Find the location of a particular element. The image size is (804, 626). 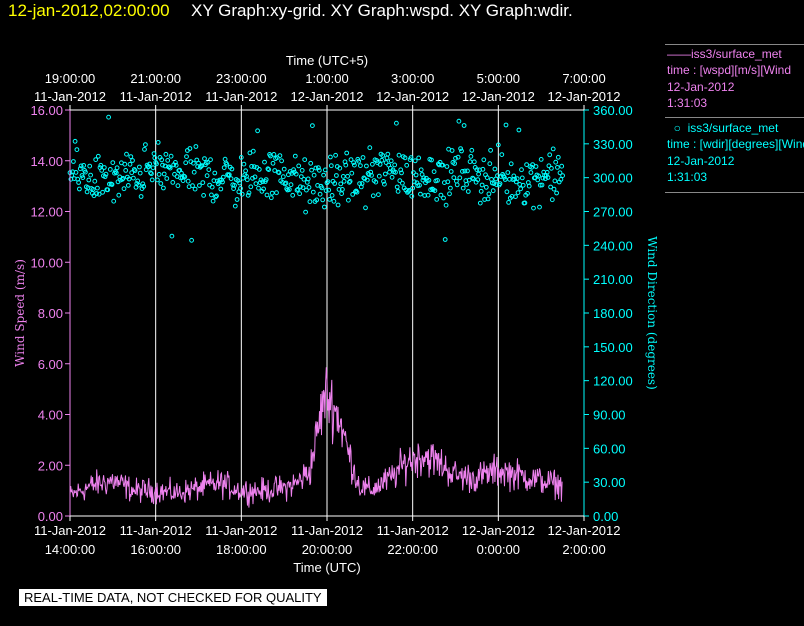

left-y-tick-label-7: 14.00 is located at coordinates (46, 161).